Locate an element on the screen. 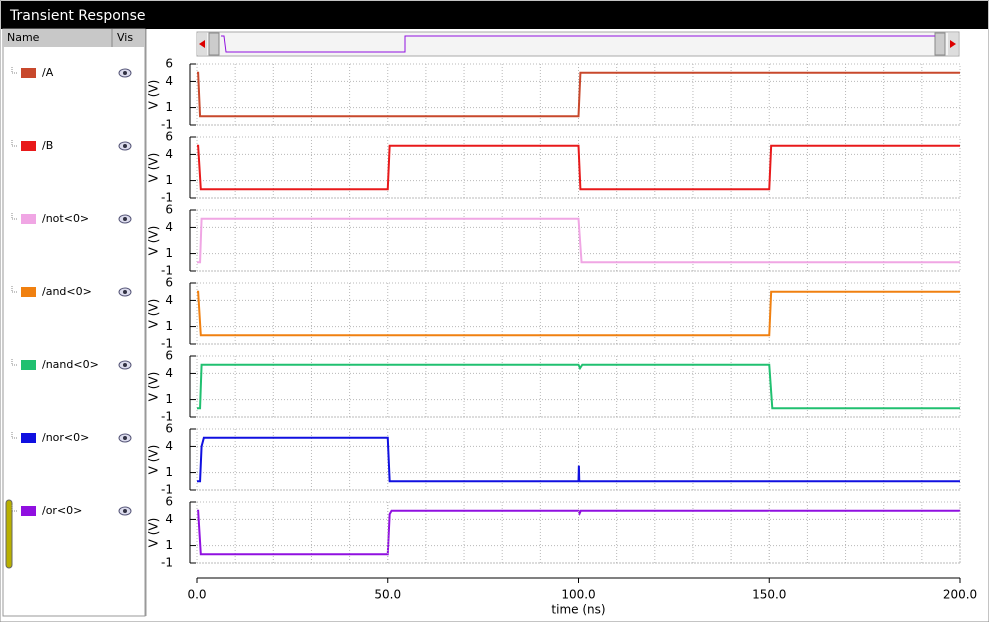  arrow-left is located at coordinates (202, 44).